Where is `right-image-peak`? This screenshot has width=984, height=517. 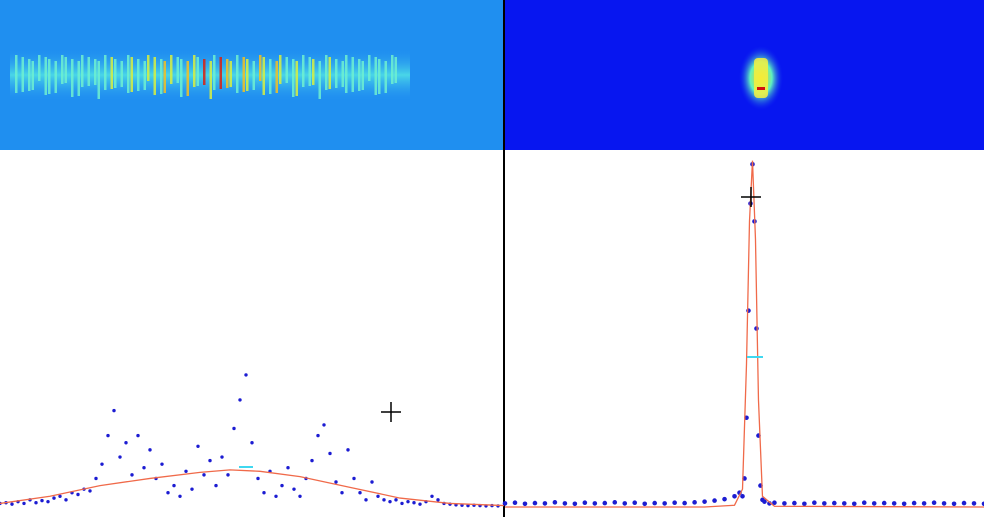 right-image-peak is located at coordinates (761, 88).